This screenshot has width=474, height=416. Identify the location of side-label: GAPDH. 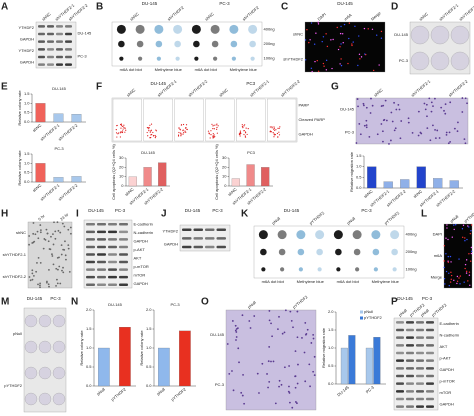
(141, 283).